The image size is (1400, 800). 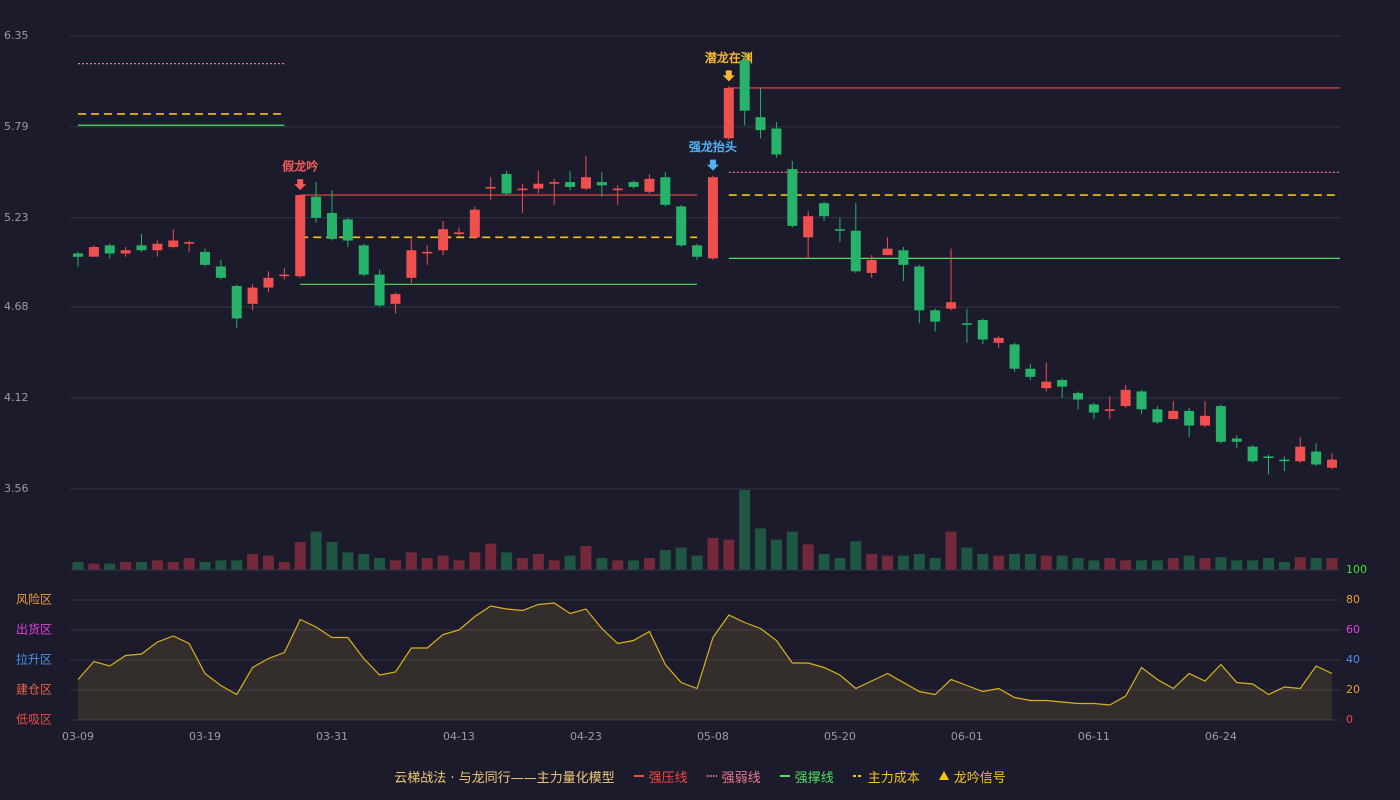 I want to click on signal-label: 假龙吟, so click(x=300, y=166).